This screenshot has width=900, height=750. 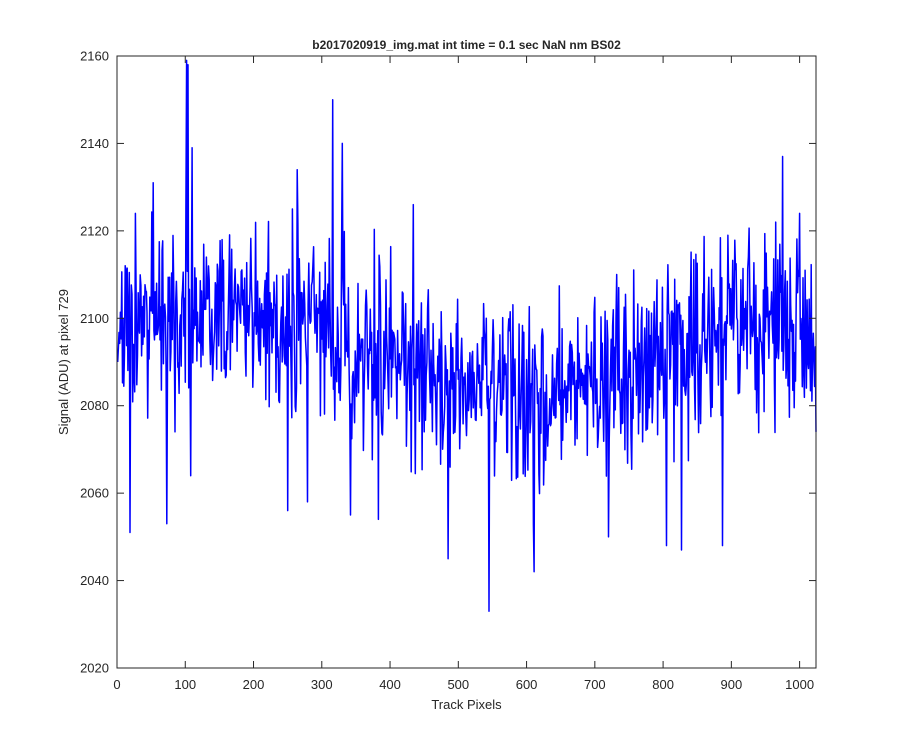 I want to click on x-tick-label: 100, so click(x=185, y=684).